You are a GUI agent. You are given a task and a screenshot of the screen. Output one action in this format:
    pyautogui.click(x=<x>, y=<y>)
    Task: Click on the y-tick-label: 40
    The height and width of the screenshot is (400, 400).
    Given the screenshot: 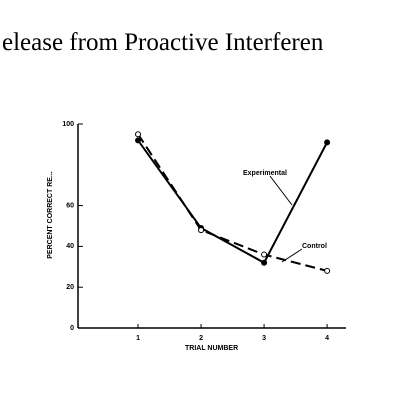 What is the action you would take?
    pyautogui.click(x=70, y=246)
    